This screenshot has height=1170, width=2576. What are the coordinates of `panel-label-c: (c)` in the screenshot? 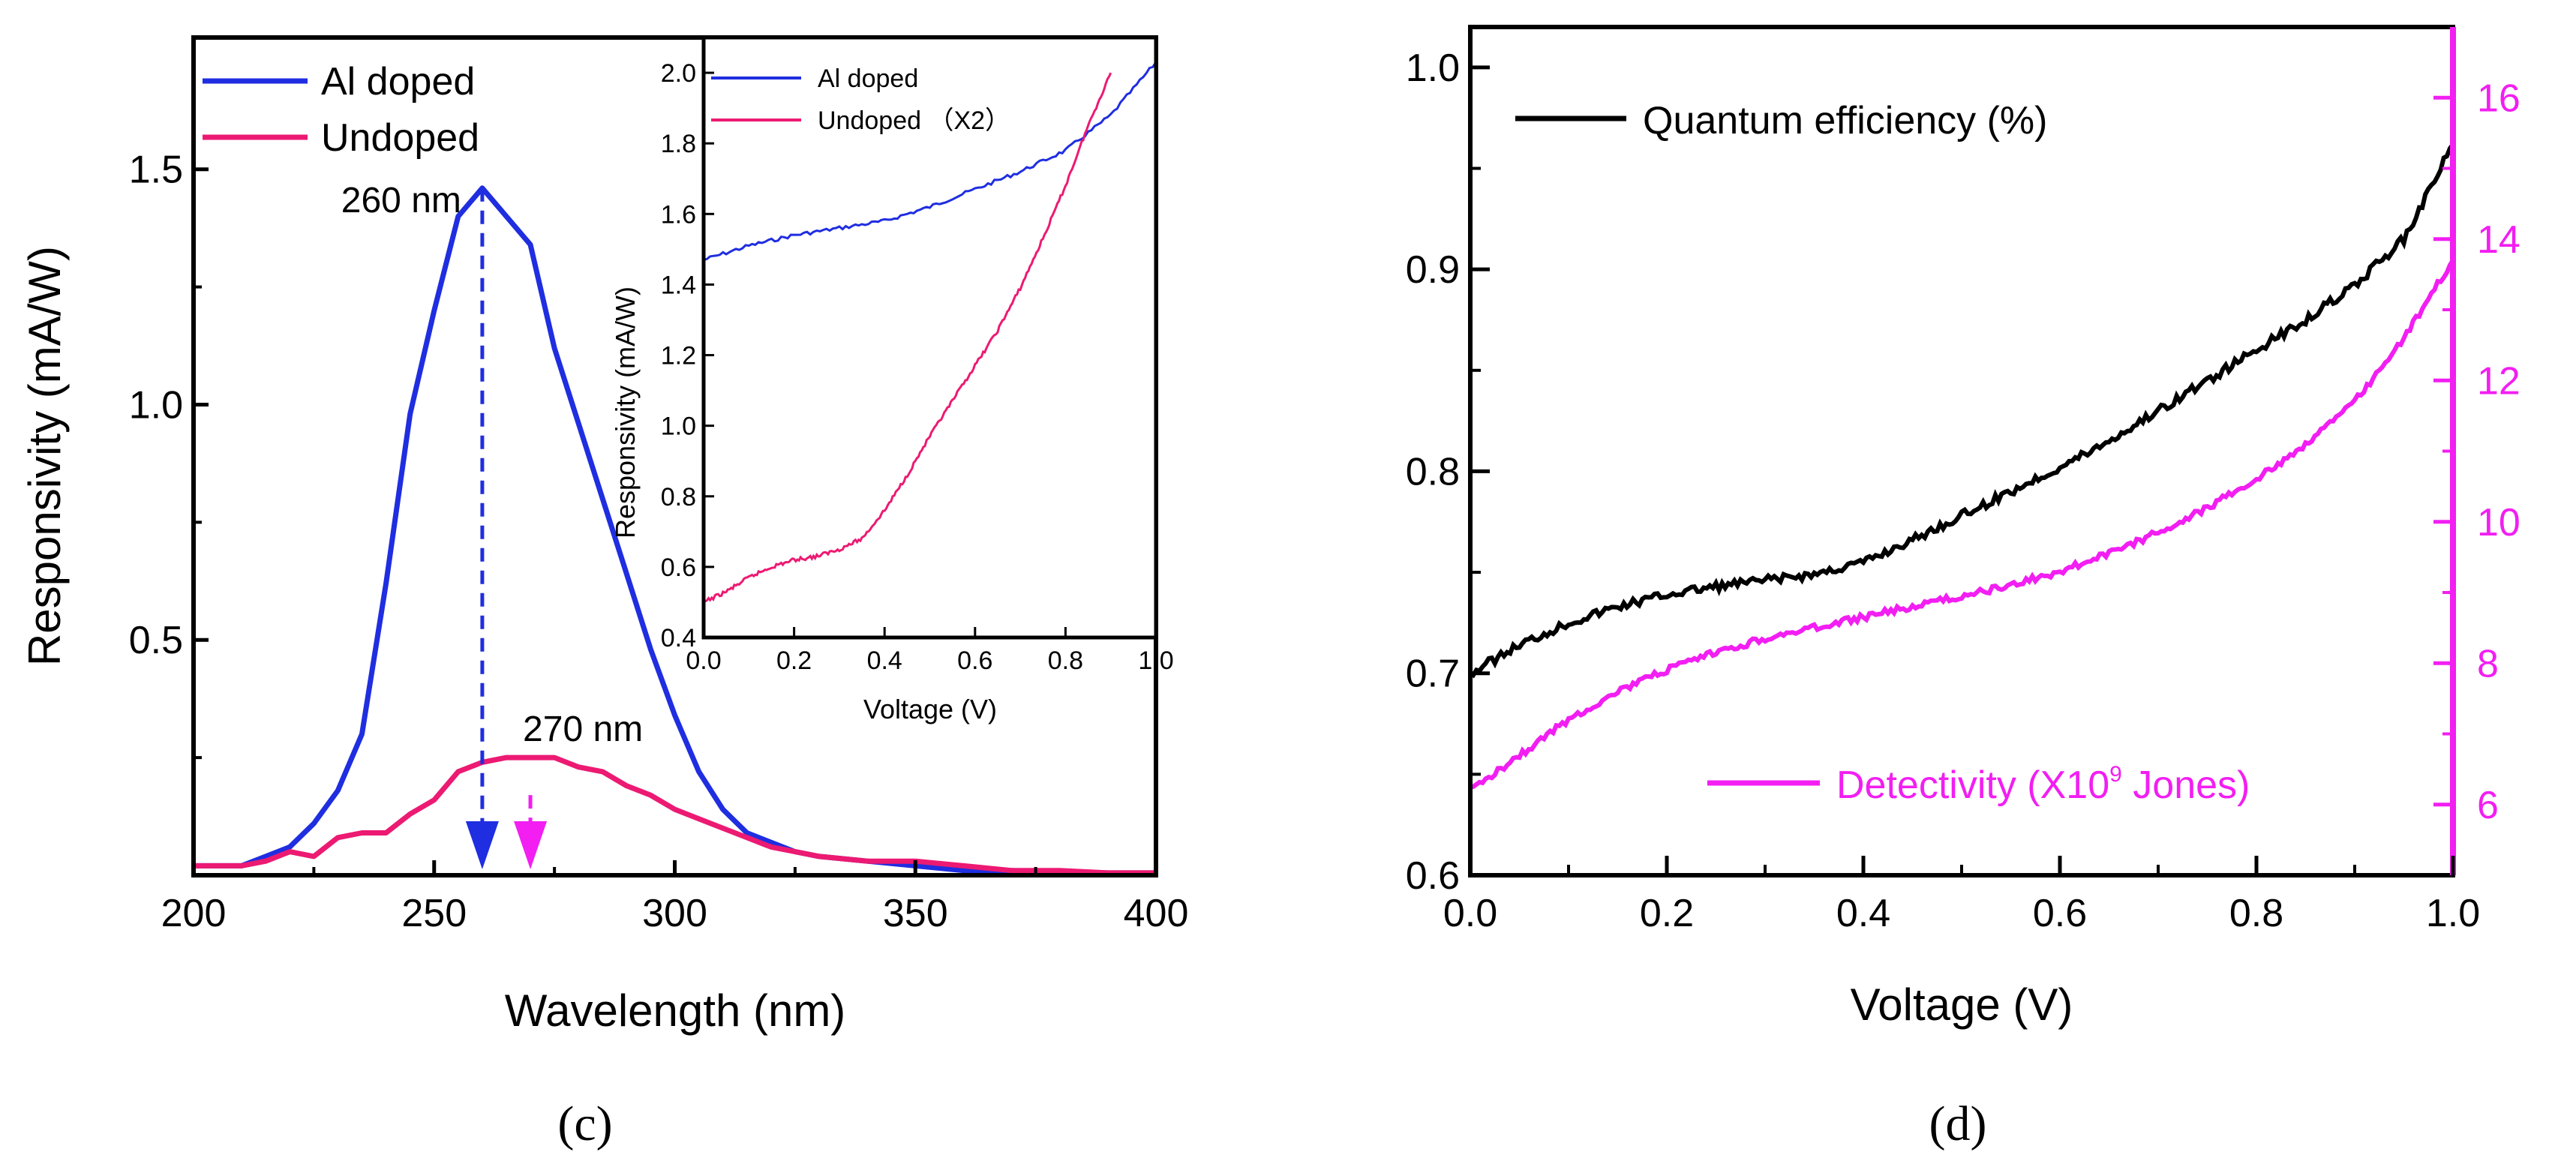 It's located at (584, 1123).